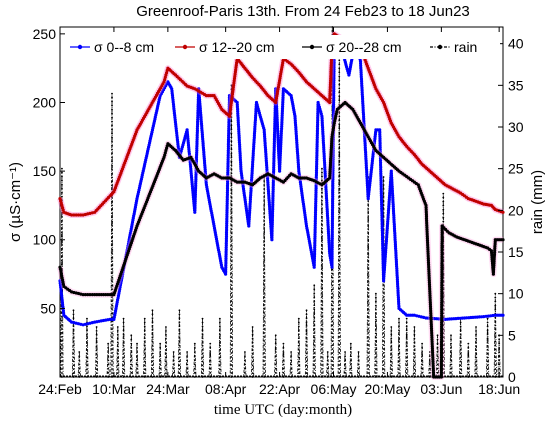 The height and width of the screenshot is (422, 550). What do you see at coordinates (280, 389) in the screenshot?
I see `x-tick-label: 22:Apr` at bounding box center [280, 389].